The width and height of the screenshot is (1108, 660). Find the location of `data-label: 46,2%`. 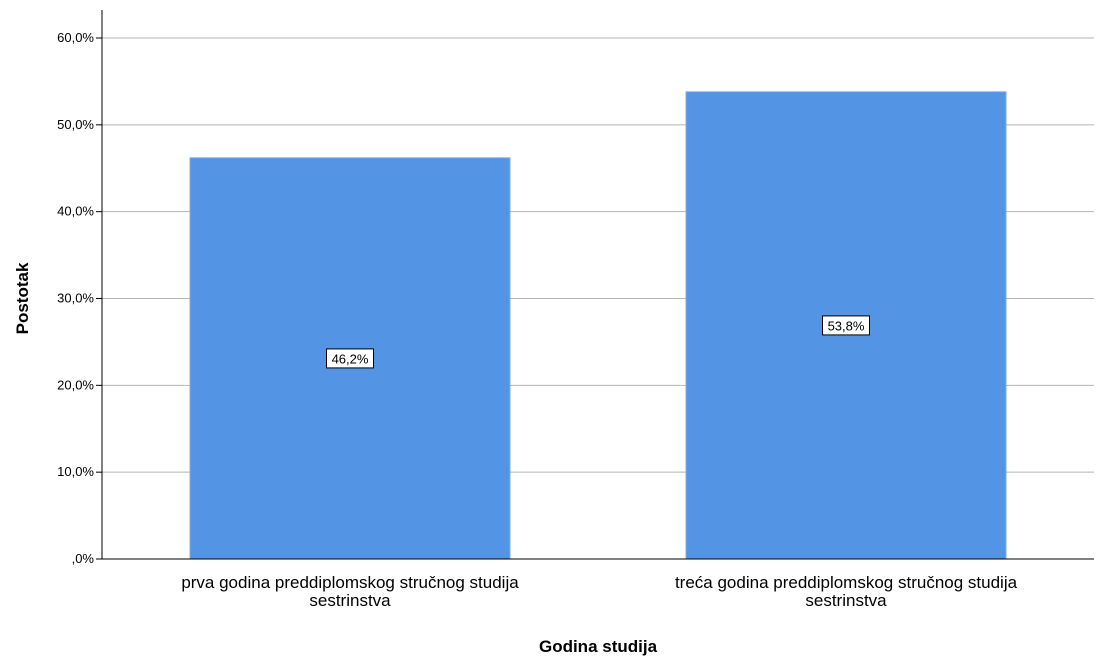

data-label: 46,2% is located at coordinates (350, 358).